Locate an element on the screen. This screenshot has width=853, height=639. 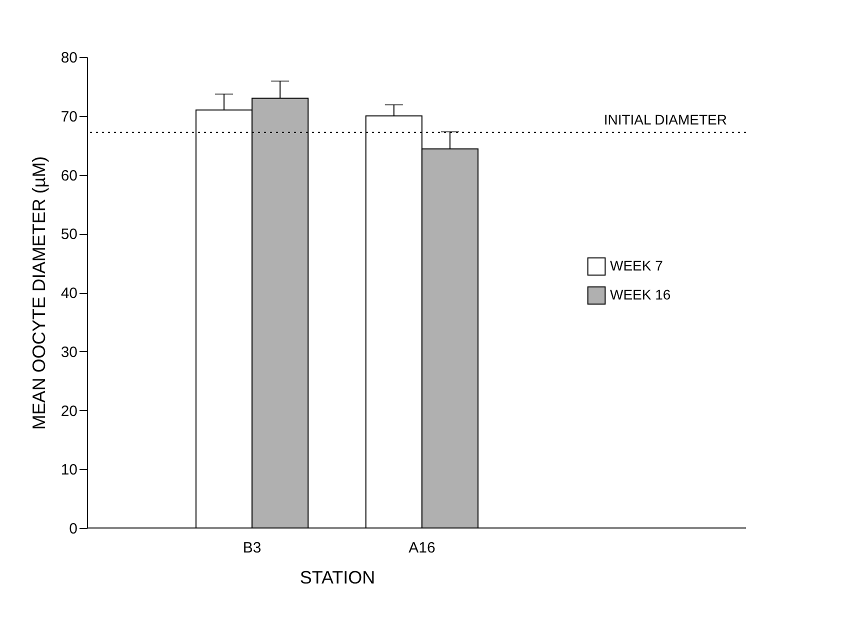
y-tick-label: 80 is located at coordinates (69, 58).